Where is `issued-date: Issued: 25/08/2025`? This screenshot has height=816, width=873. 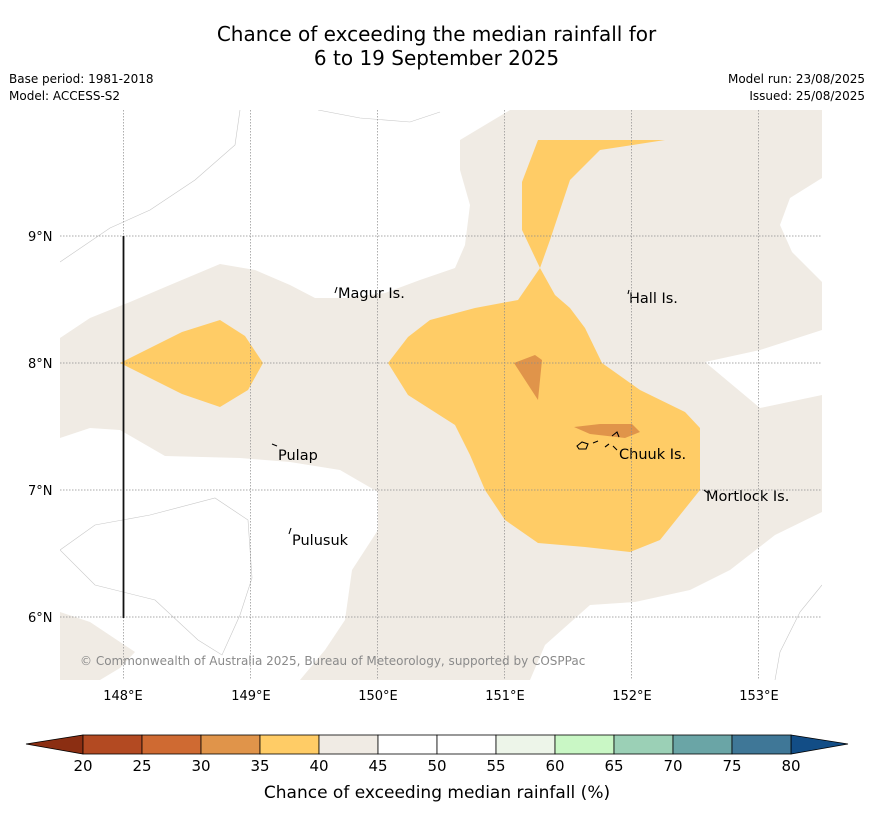 issued-date: Issued: 25/08/2025 is located at coordinates (807, 96).